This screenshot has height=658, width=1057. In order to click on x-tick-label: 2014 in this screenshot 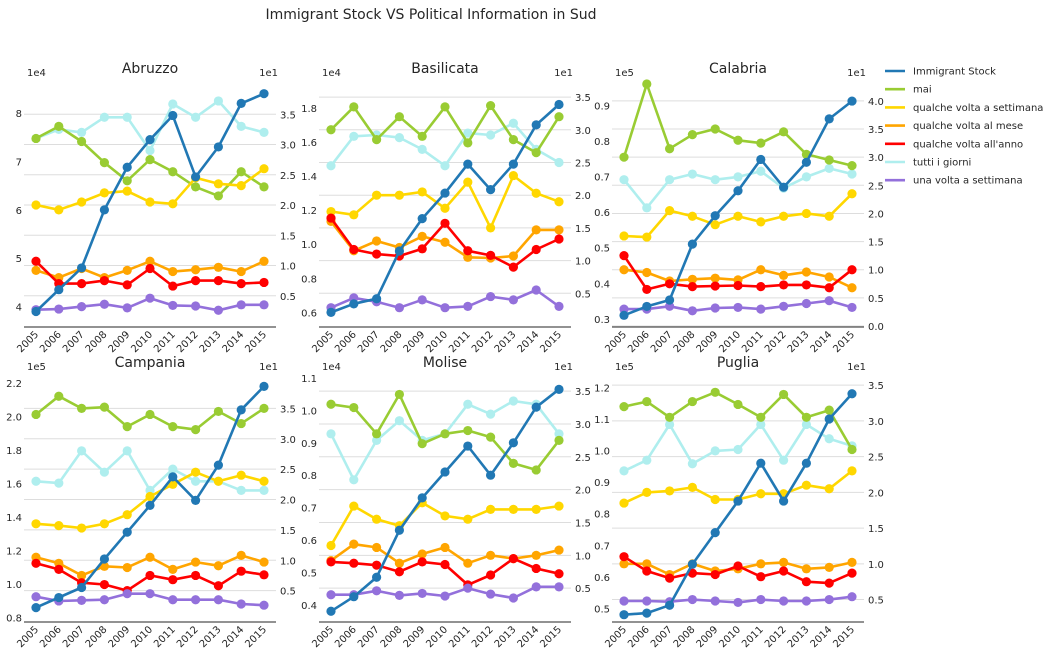, I will do `click(234, 342)`.